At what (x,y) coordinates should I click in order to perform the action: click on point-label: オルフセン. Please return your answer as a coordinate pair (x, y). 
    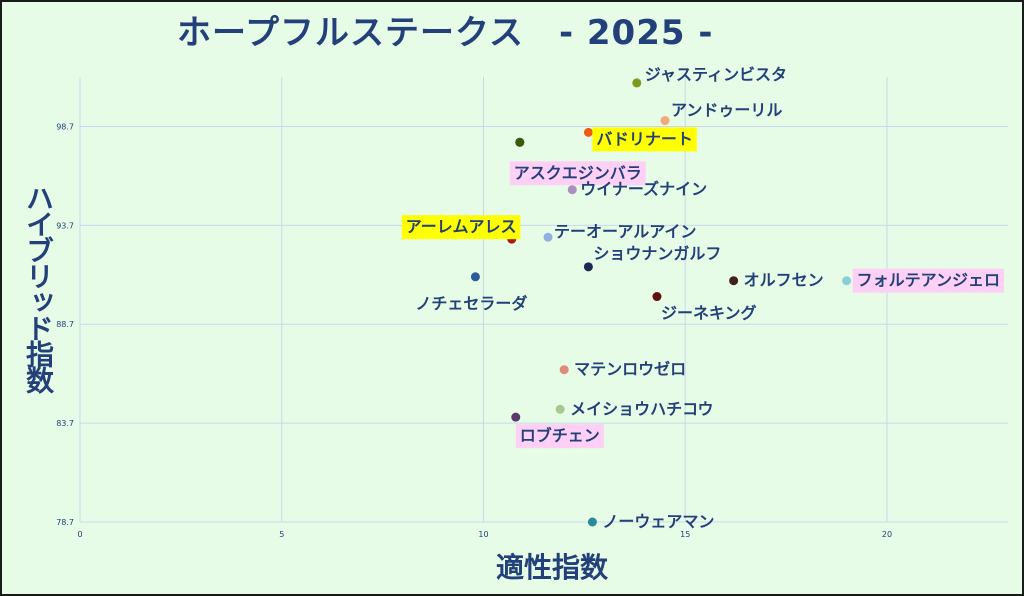
    Looking at the image, I should click on (784, 280).